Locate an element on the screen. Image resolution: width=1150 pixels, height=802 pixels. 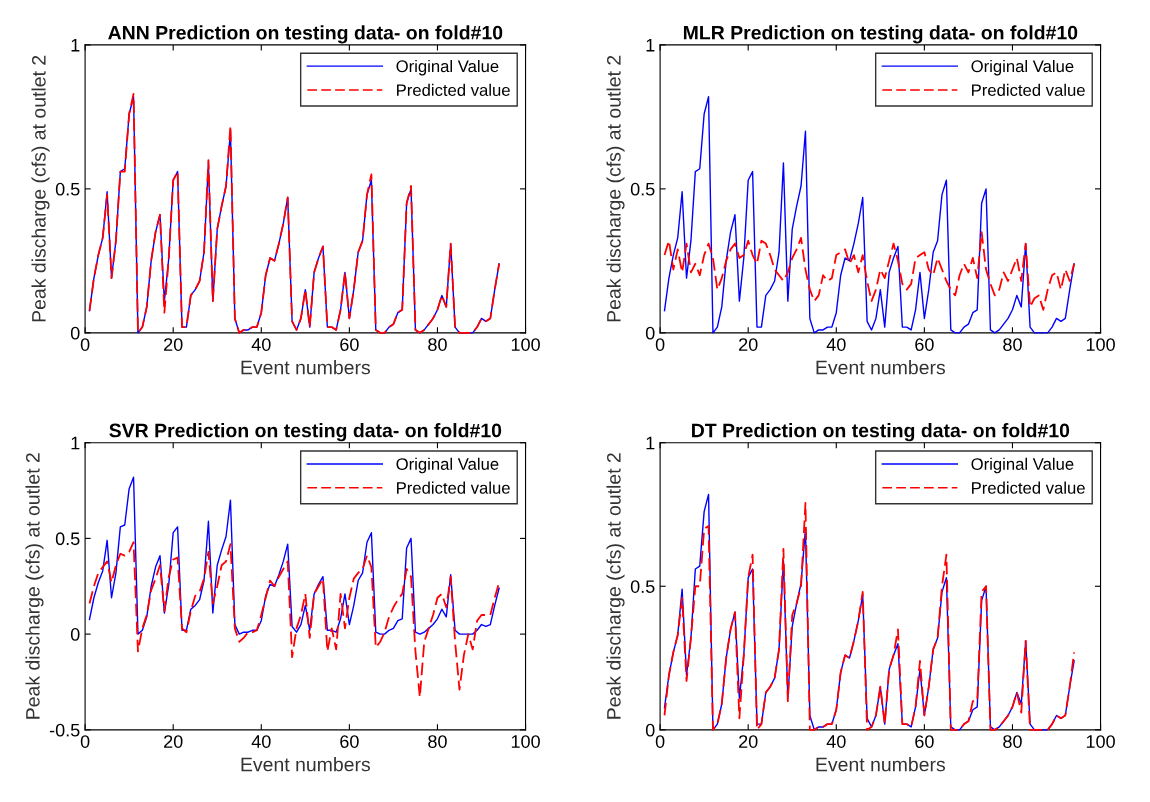
chart-title: DT Prediction on testing data- on fold#10 is located at coordinates (881, 432).